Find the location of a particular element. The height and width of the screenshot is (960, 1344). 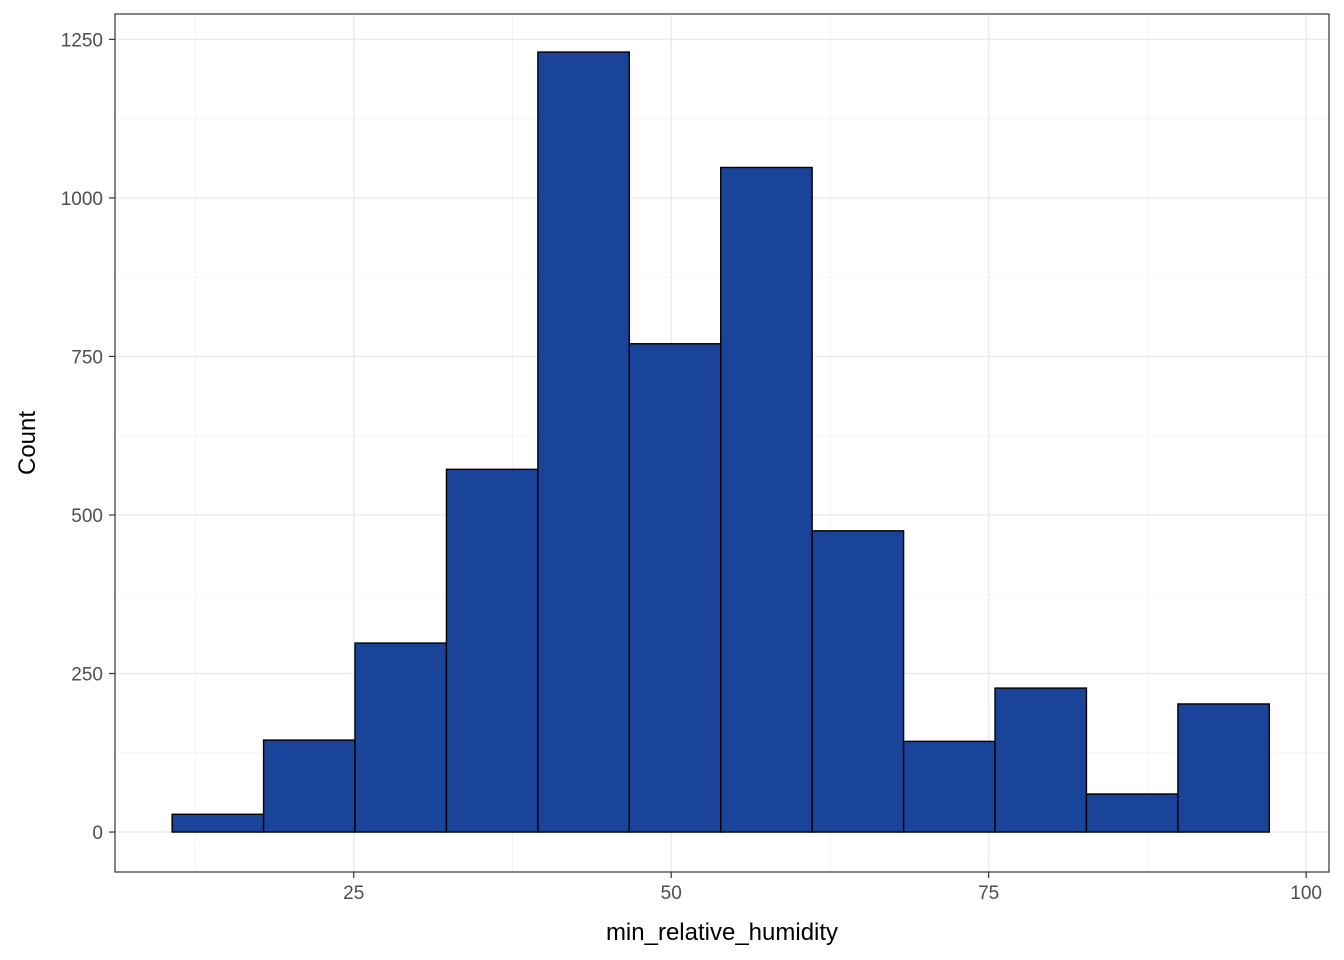

x-axis-title: min_relative_humidity is located at coordinates (722, 932).